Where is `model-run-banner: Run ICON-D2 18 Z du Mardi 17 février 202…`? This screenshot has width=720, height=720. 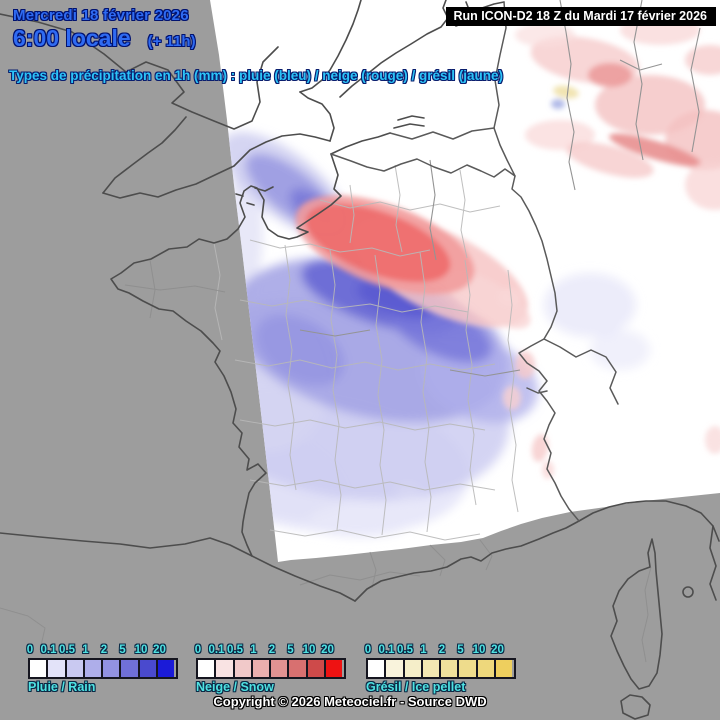 model-run-banner: Run ICON-D2 18 Z du Mardi 17 février 202… is located at coordinates (581, 16).